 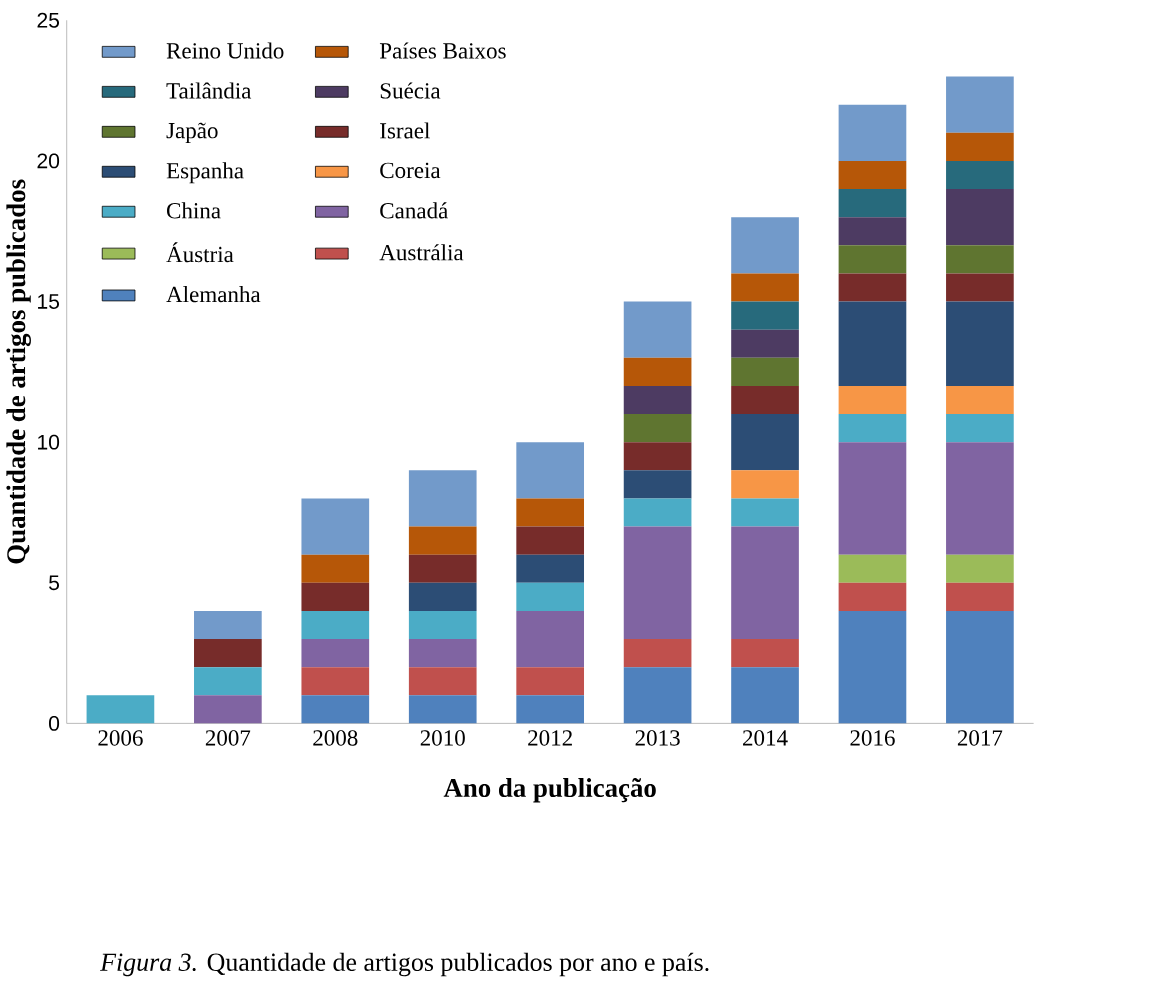 What do you see at coordinates (228, 738) in the screenshot?
I see `x-tick-label: 2007` at bounding box center [228, 738].